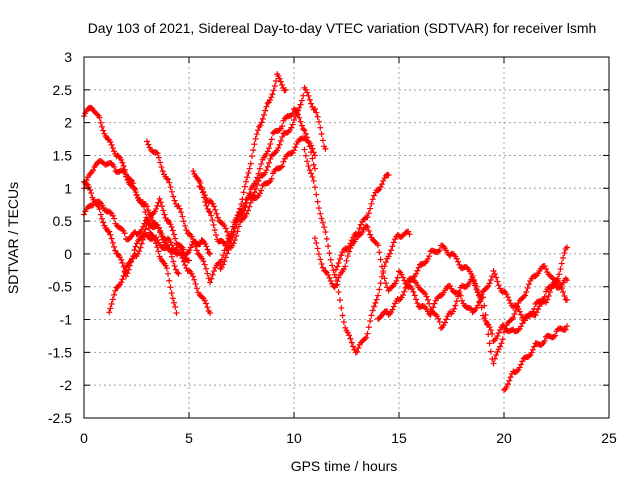 This screenshot has height=480, width=640. I want to click on x-tick-label: 15, so click(399, 438).